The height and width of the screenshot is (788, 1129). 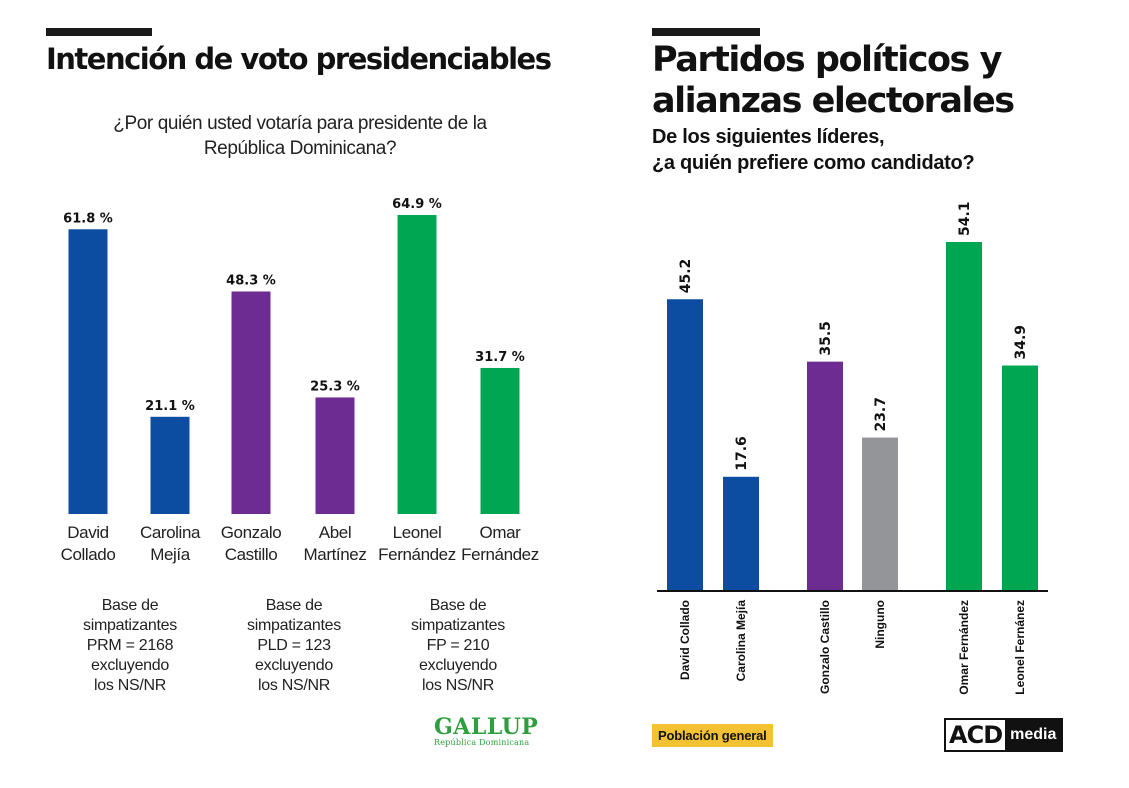 I want to click on left-top-bar, so click(x=99, y=32).